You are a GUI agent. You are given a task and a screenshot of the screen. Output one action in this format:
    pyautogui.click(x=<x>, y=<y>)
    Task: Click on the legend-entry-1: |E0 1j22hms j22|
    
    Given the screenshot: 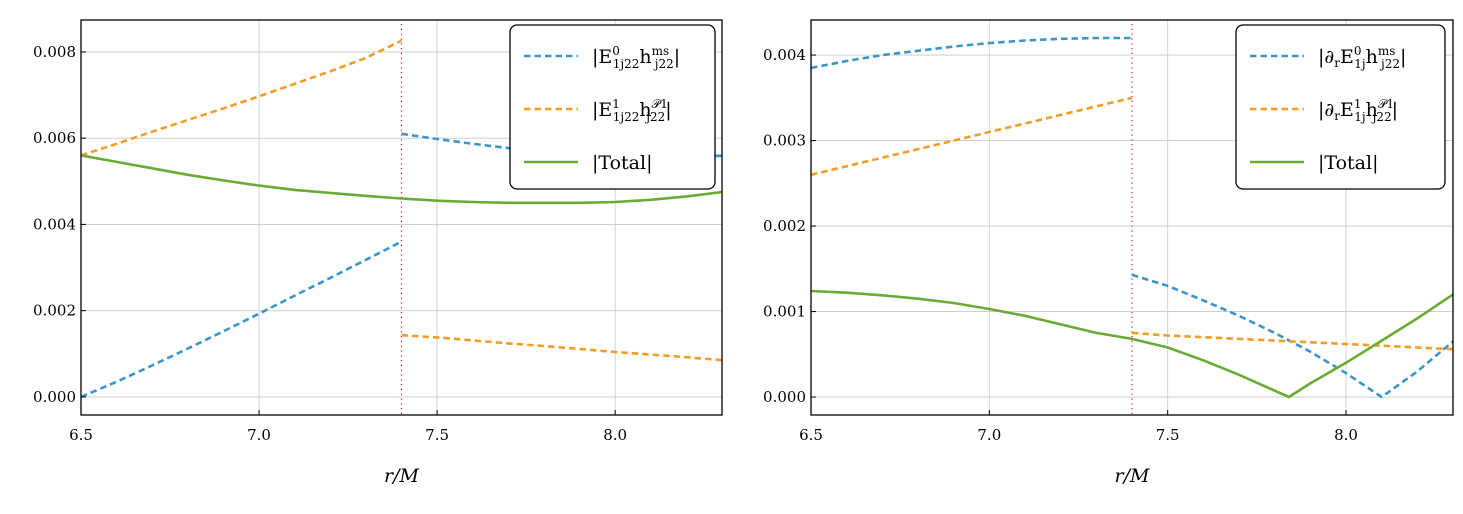 What is the action you would take?
    pyautogui.click(x=636, y=57)
    